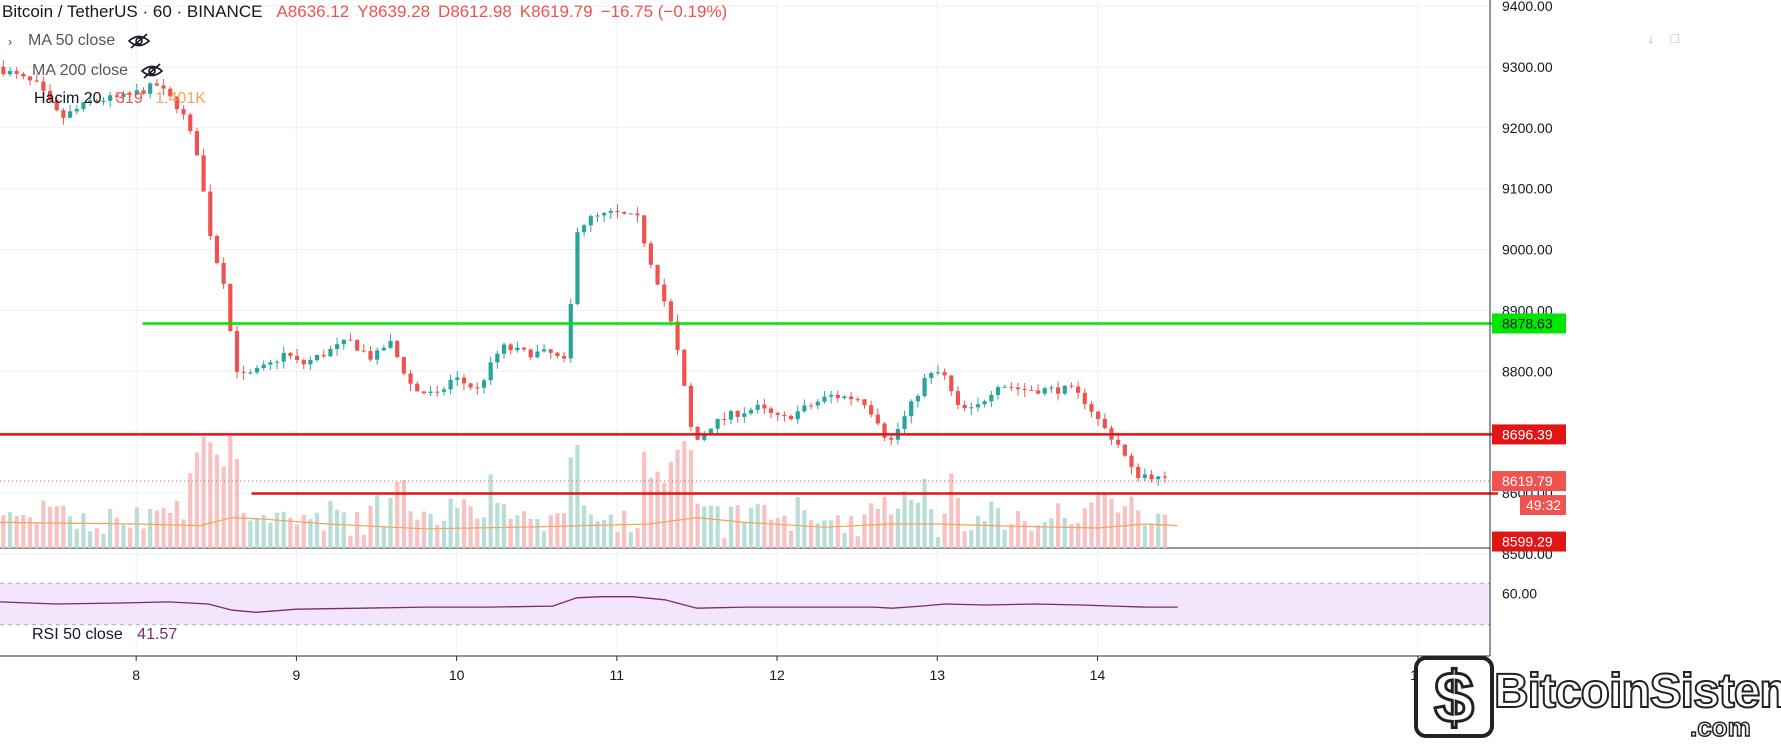  What do you see at coordinates (10, 41) in the screenshot?
I see `collapse-legend-icon: ›` at bounding box center [10, 41].